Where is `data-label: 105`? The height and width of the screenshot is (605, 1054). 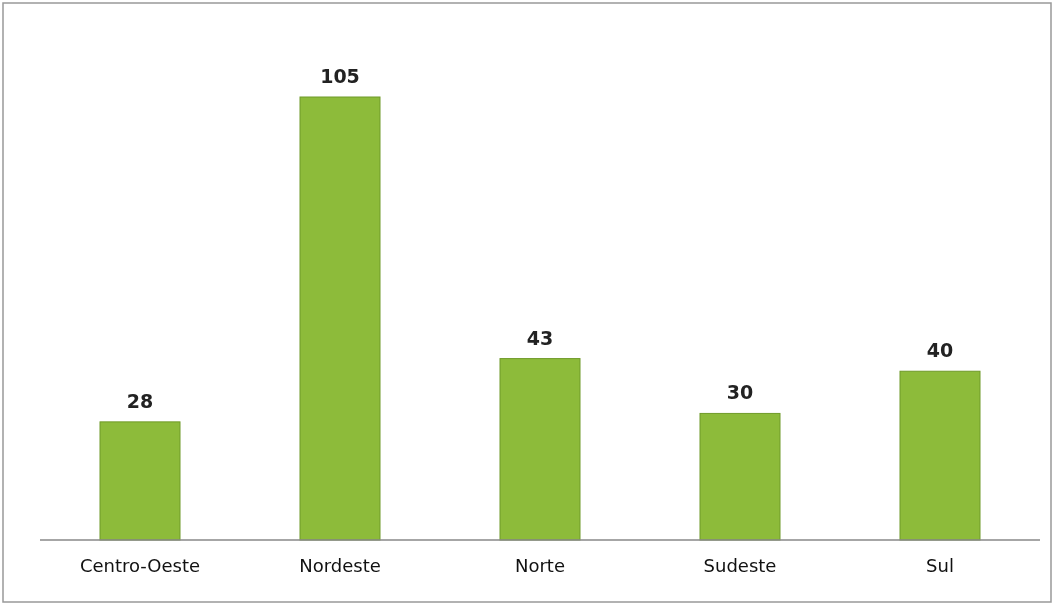
data-label: 105 is located at coordinates (340, 76).